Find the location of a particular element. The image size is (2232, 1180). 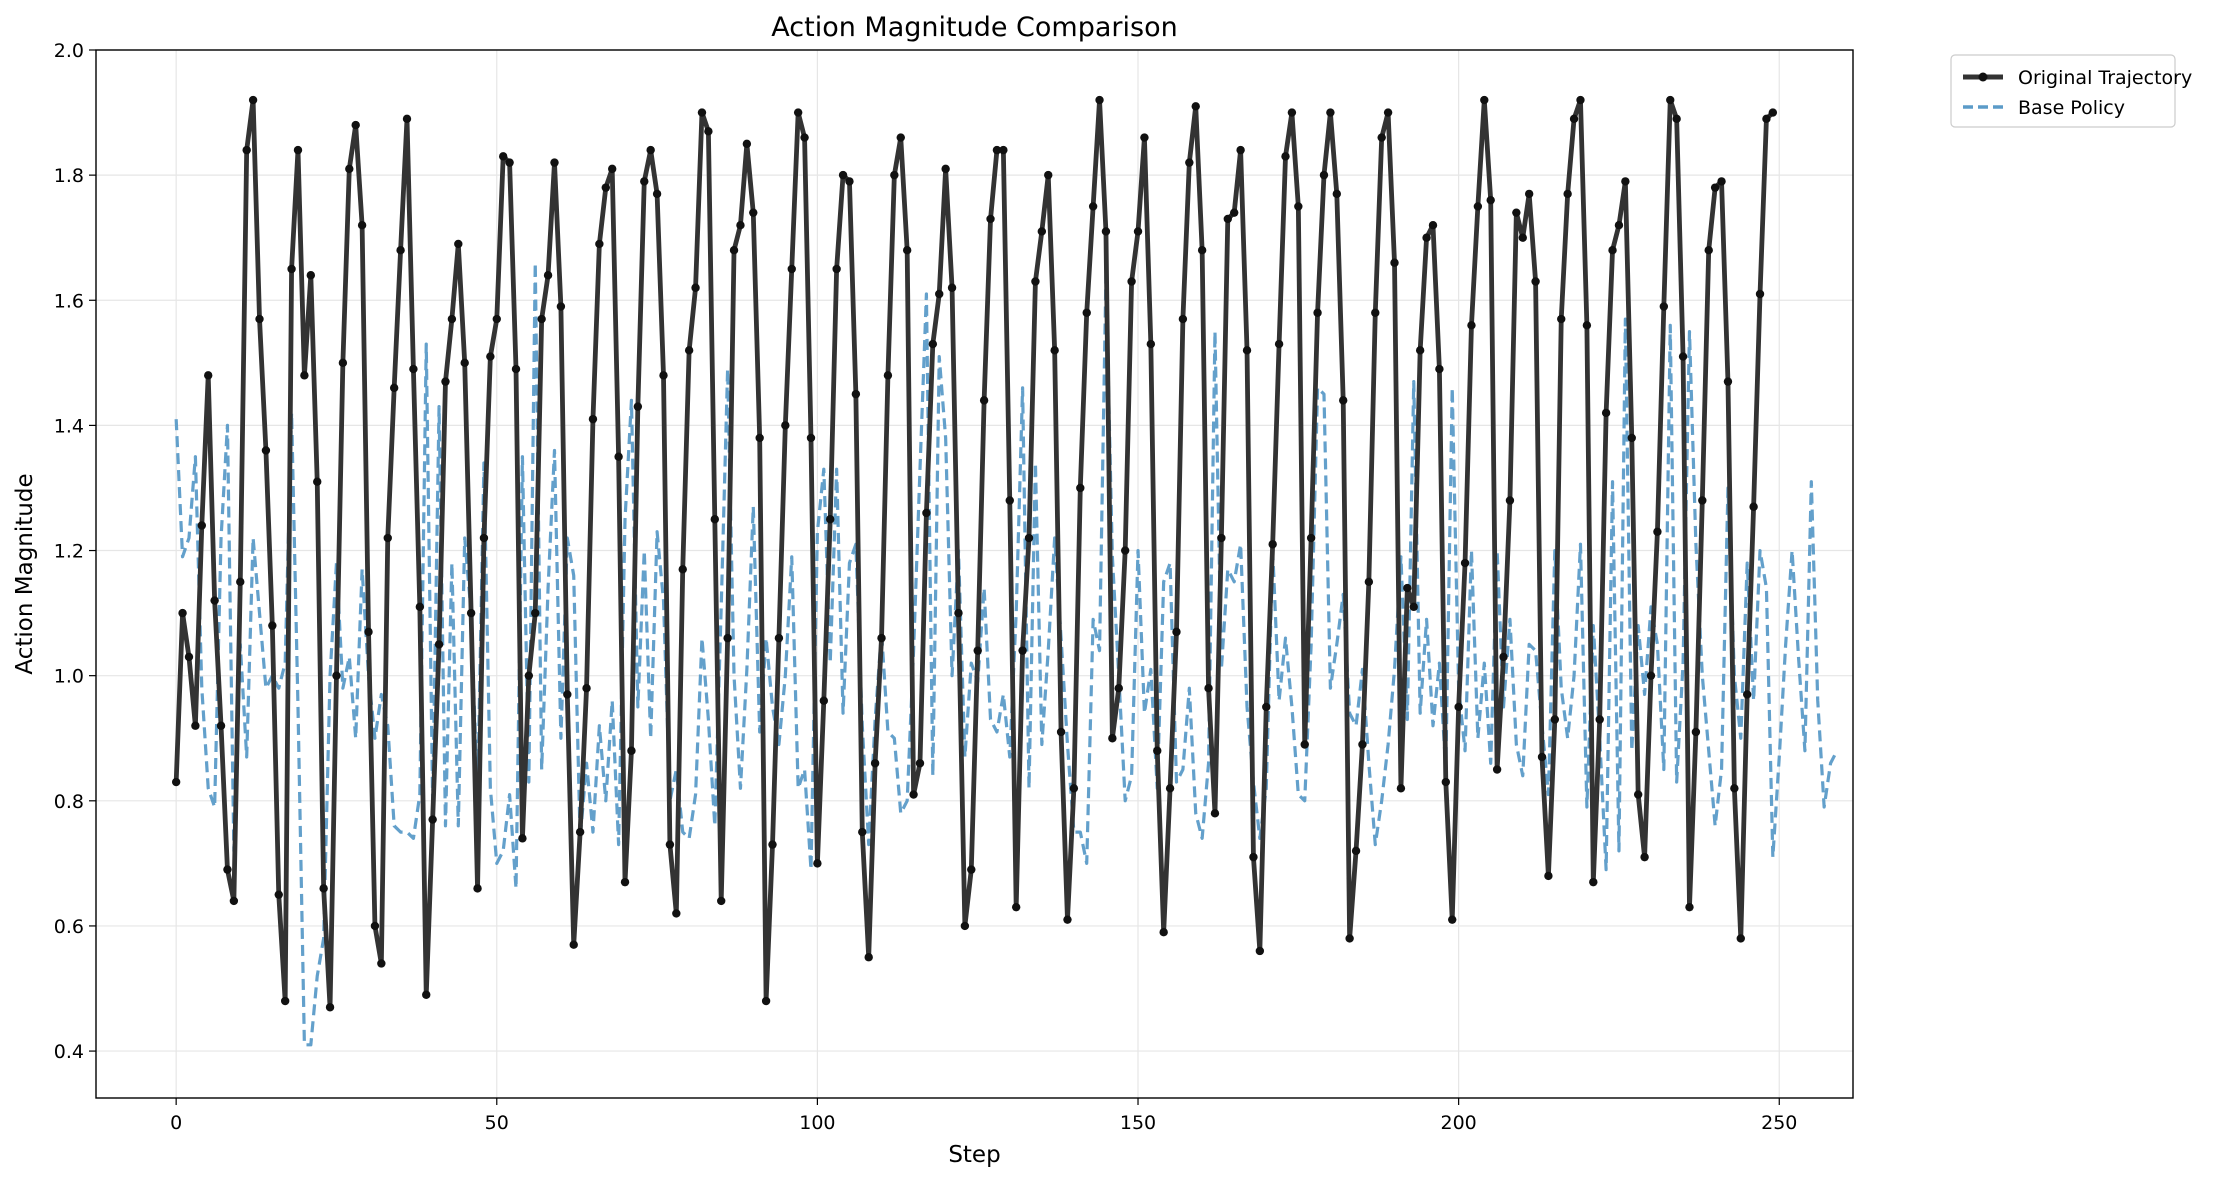

x-tick-label: 100 is located at coordinates (817, 1123).